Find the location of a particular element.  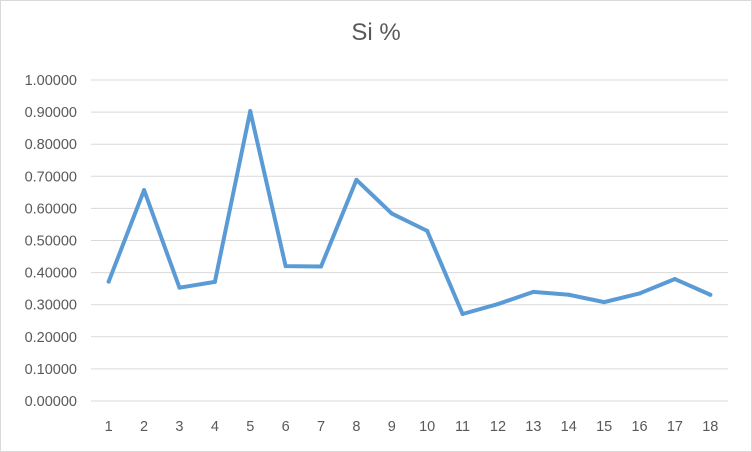

x-tick-label: 1 is located at coordinates (109, 427).